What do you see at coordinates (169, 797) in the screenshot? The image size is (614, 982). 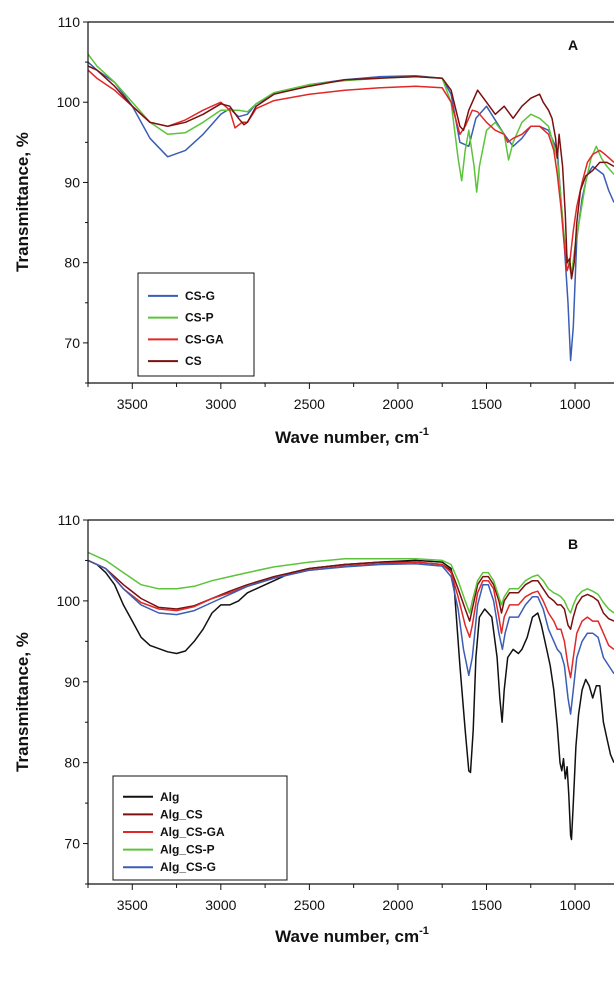 I see `legend-label: Alg` at bounding box center [169, 797].